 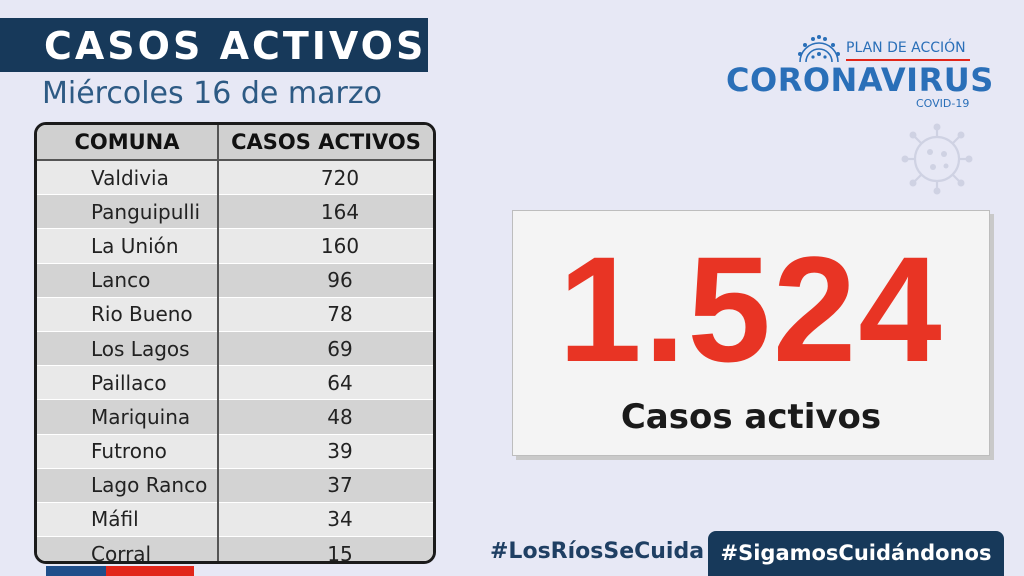 I want to click on casos-cell: 48, so click(x=325, y=416).